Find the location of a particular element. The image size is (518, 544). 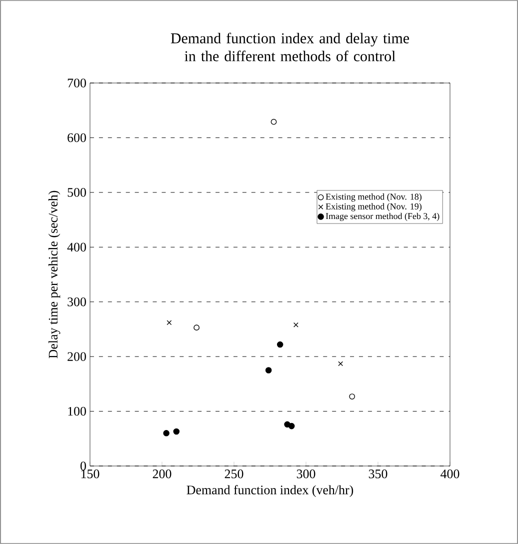

x-axis-title: Demand function index (veh/hr) is located at coordinates (270, 491).